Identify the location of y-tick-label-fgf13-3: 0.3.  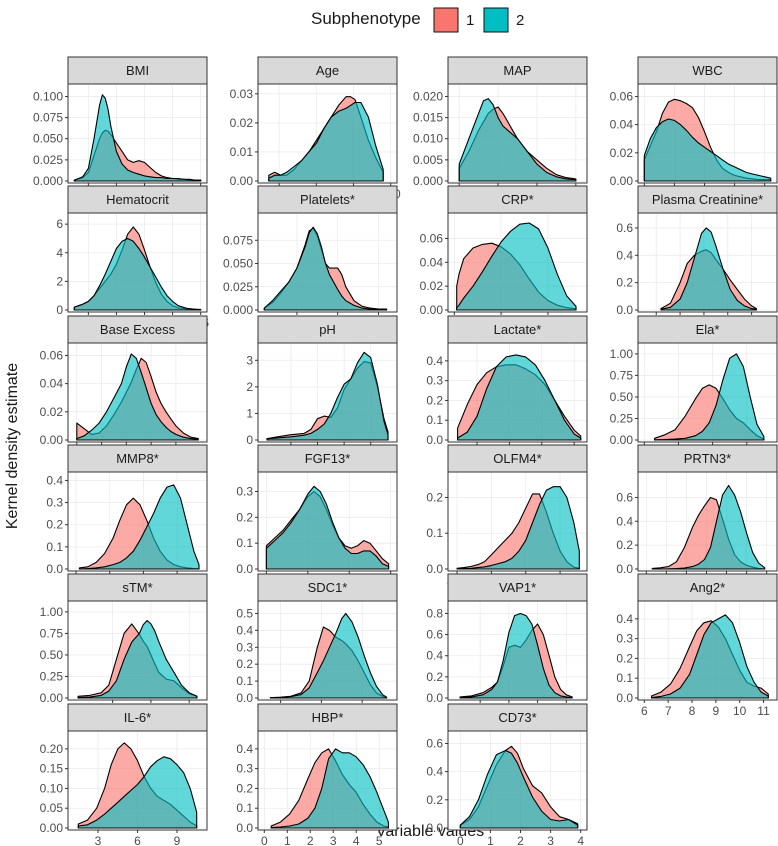
(244, 492).